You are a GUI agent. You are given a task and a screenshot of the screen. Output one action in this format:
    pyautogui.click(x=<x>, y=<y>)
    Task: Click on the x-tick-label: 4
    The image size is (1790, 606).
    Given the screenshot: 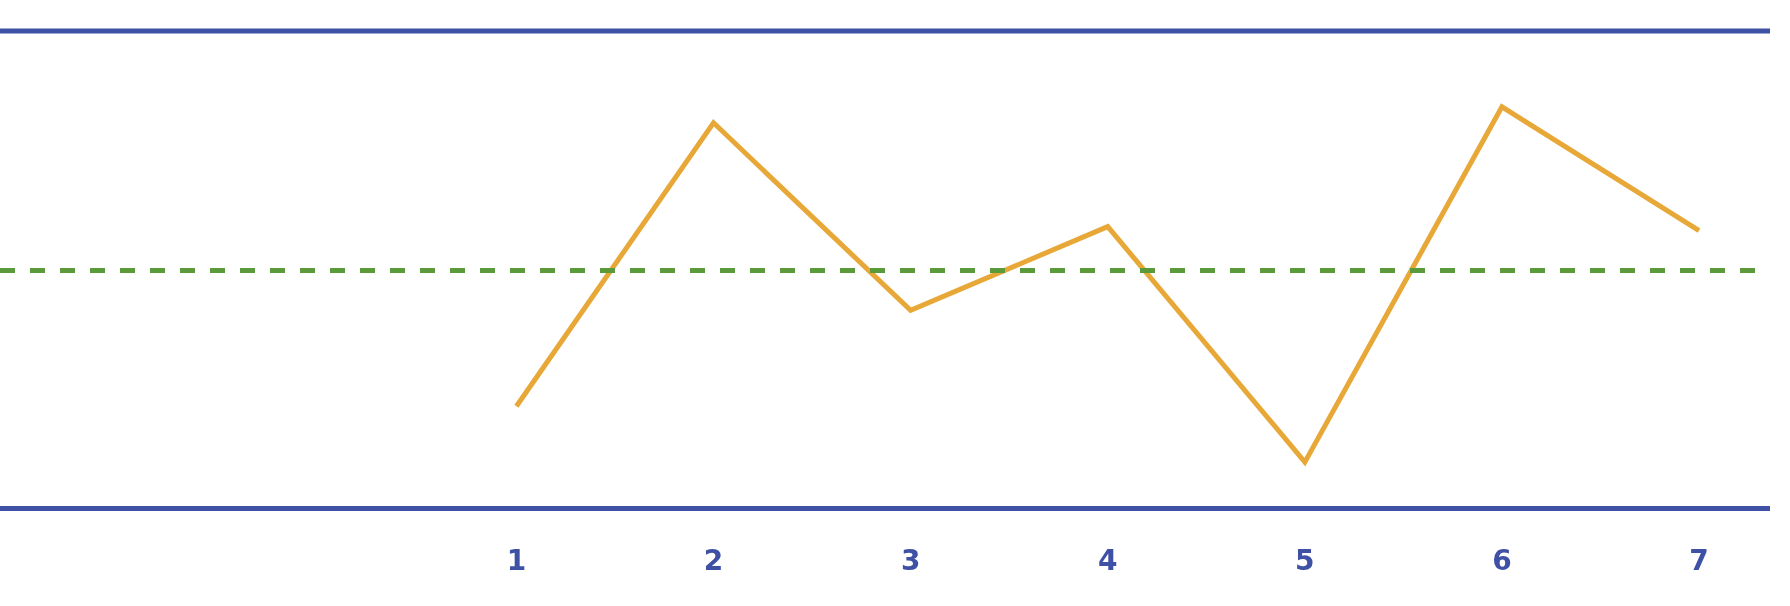 What is the action you would take?
    pyautogui.click(x=1107, y=560)
    